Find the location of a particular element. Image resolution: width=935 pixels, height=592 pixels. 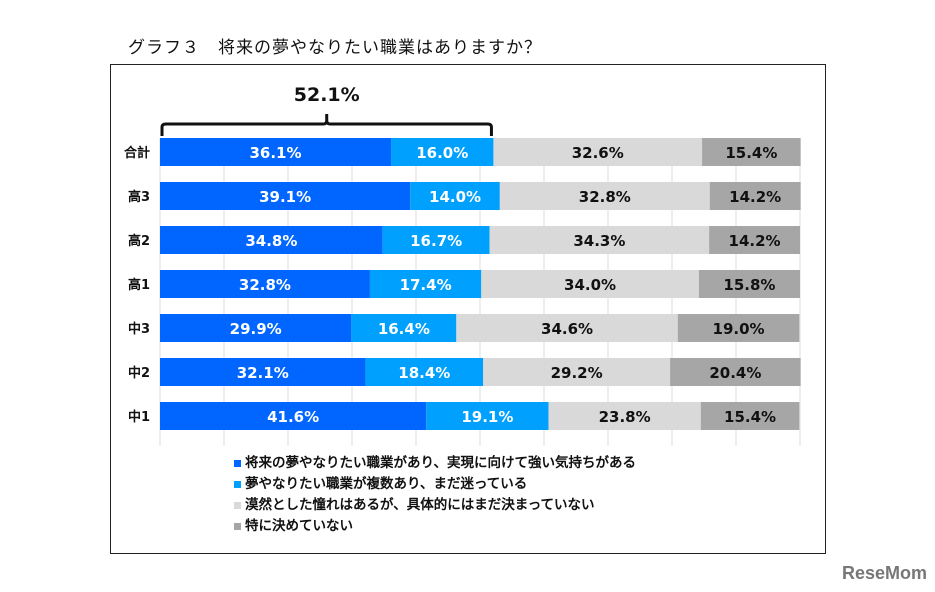

data-label: 14.0% is located at coordinates (455, 197).